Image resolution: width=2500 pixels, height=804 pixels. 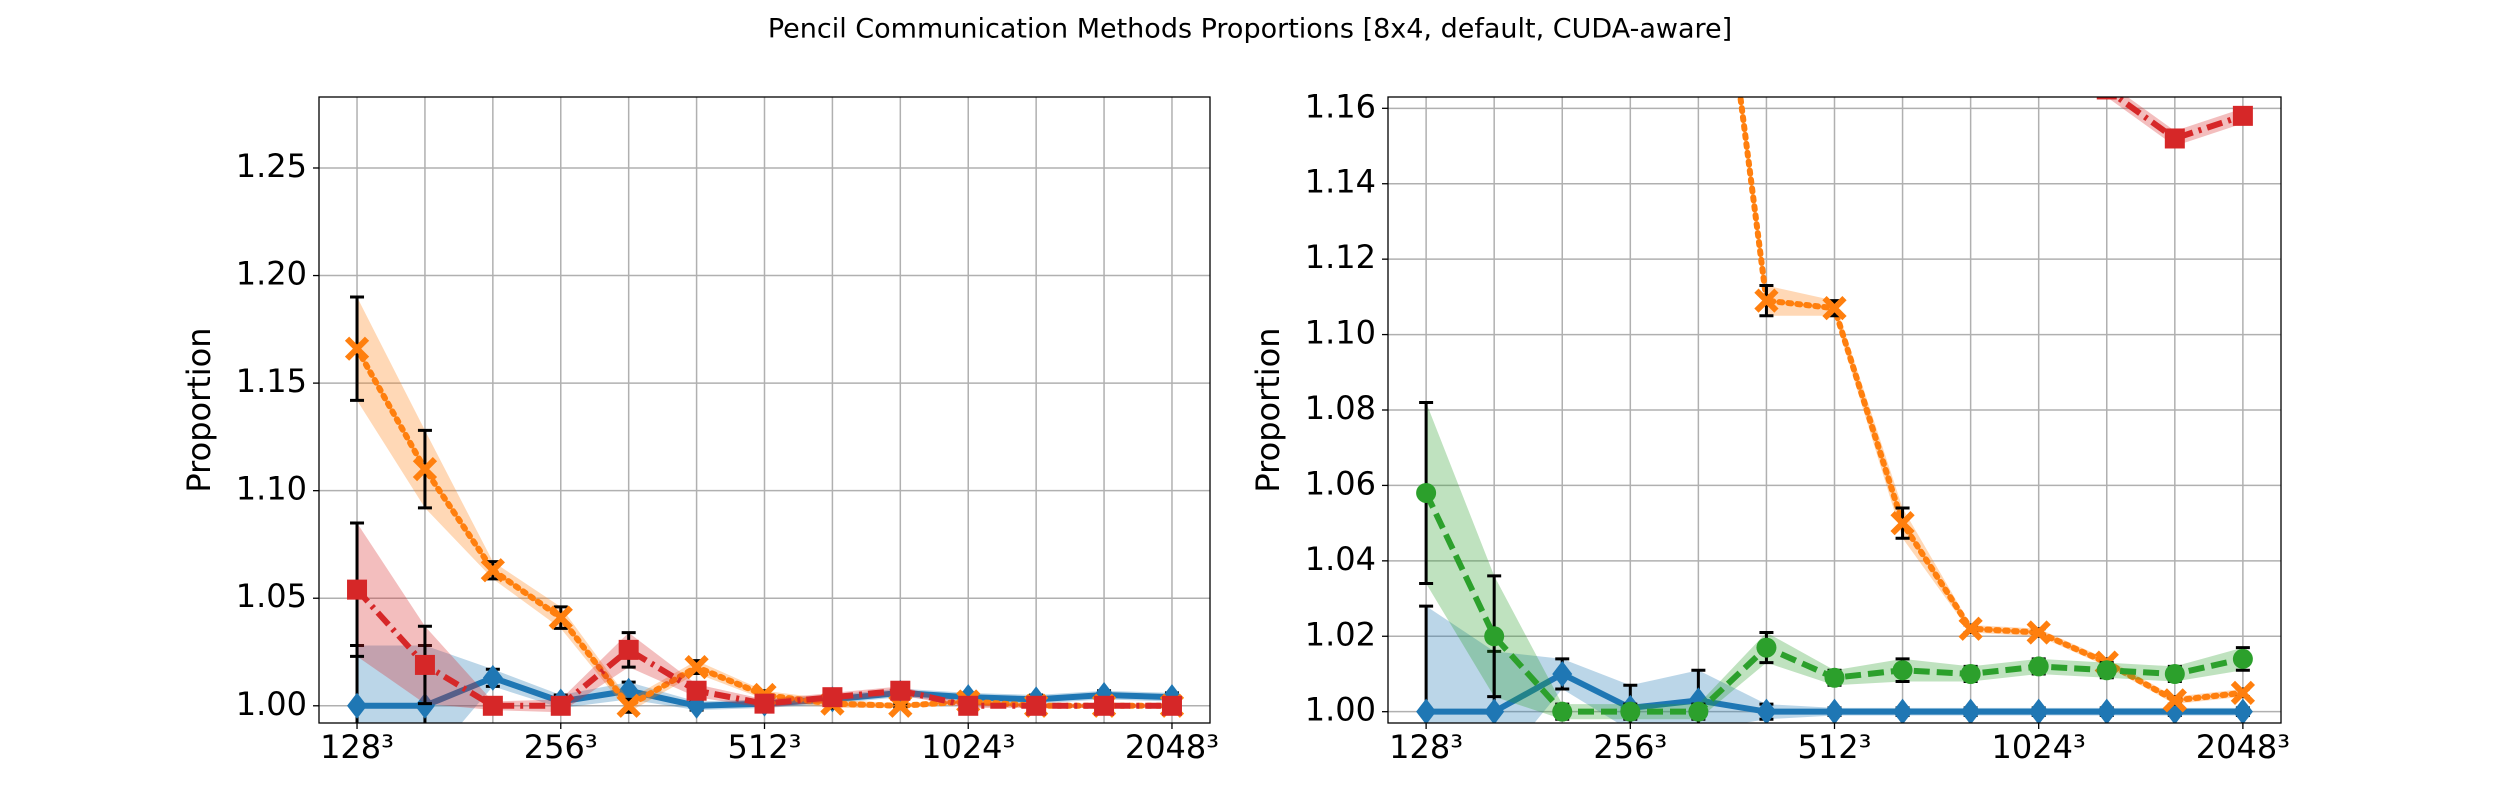 What do you see at coordinates (271, 274) in the screenshot?
I see `y-tick-label: 1.20` at bounding box center [271, 274].